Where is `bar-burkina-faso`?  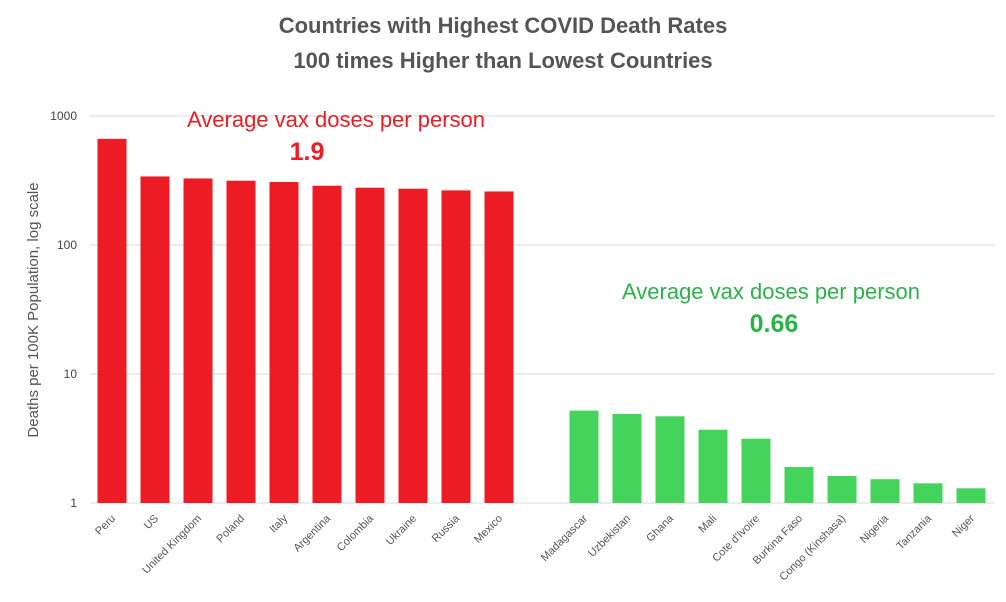 bar-burkina-faso is located at coordinates (799, 485).